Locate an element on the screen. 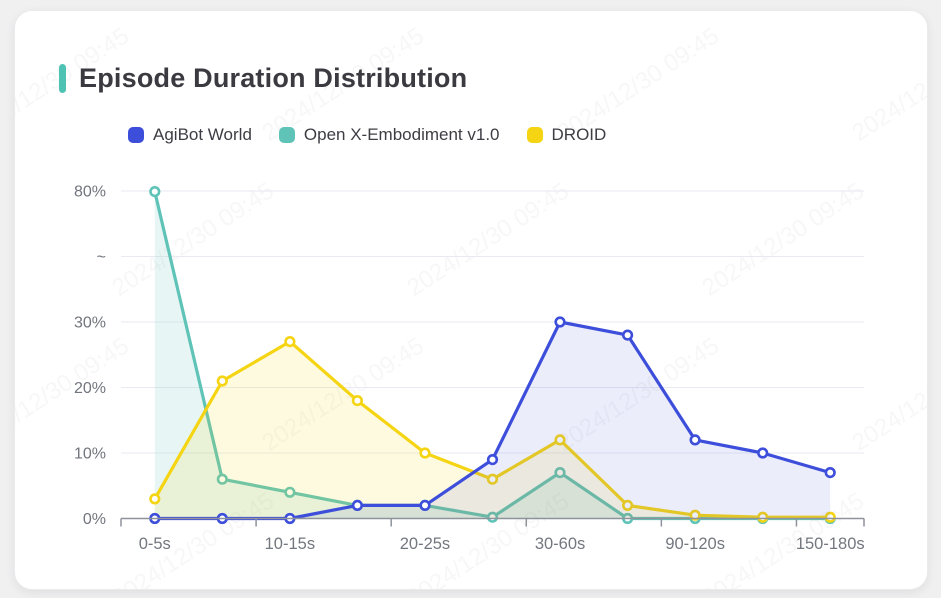 This screenshot has width=941, height=598. chart-title: Episode Duration Distribution is located at coordinates (273, 78).